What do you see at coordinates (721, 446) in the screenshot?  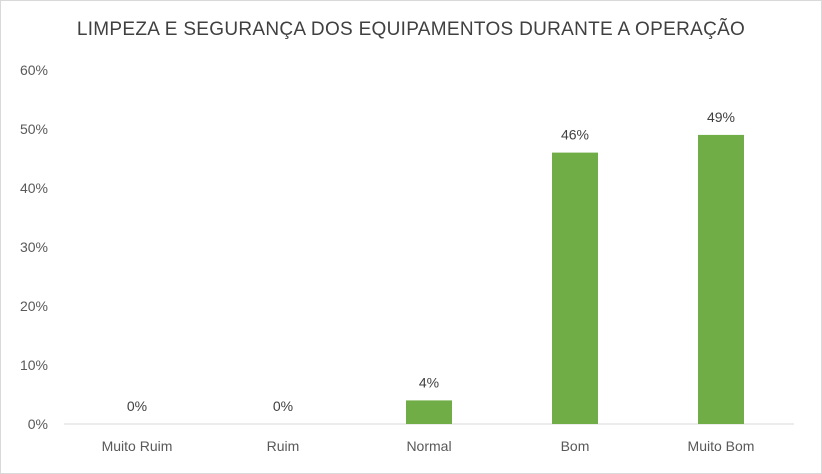 I see `x-tick-label: Muito Bom` at bounding box center [721, 446].